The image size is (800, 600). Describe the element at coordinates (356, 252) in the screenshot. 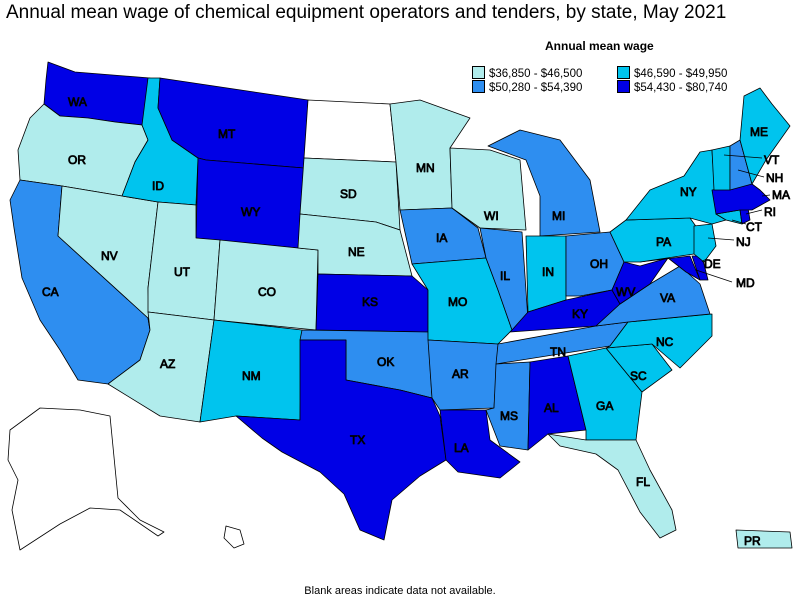

I see `state-label-NE: NE` at that location.